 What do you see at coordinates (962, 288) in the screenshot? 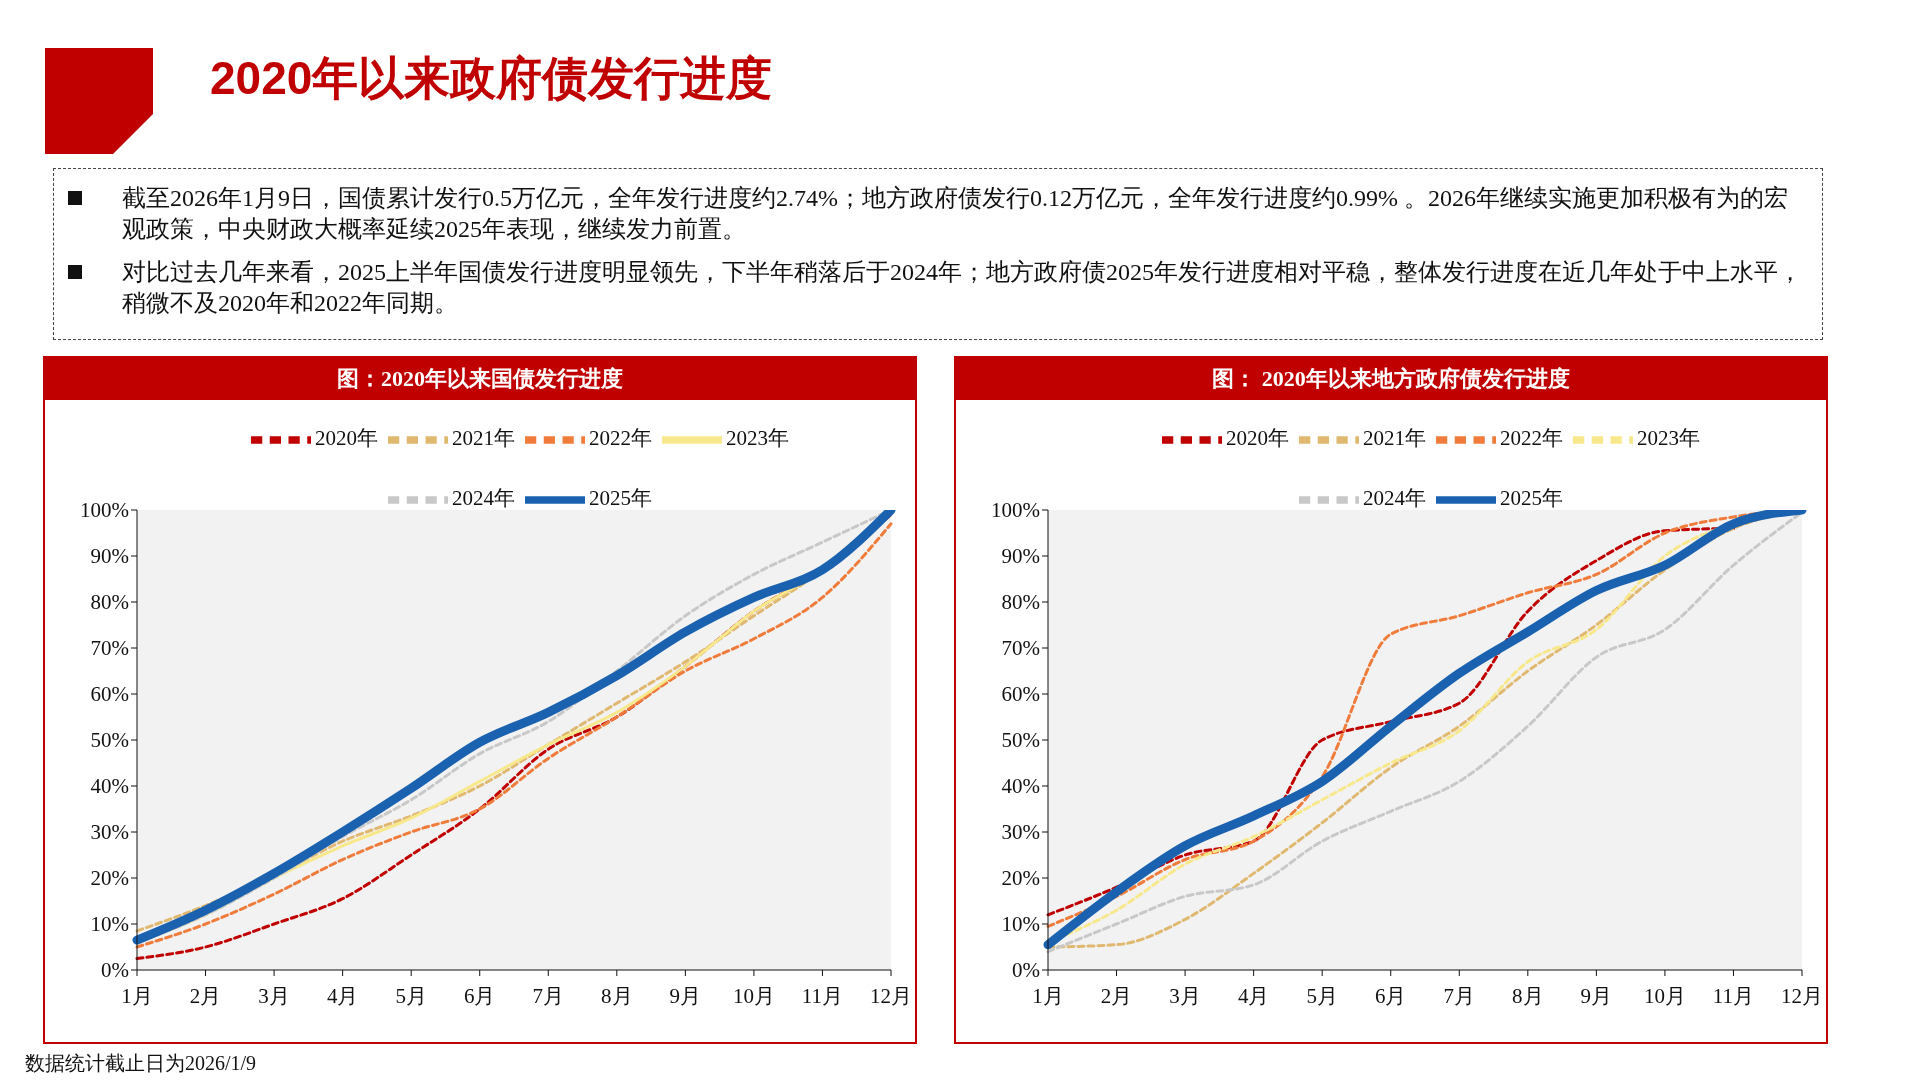
I see `text: 对比过去几年来看，2025上半年国债发行进度明显领先，下半年稍落后于2024年；地方政府债2025年发行进度相对平稳，整体发行进度在近几年处于中上水平，稍微不及2020年和2022年同期。` at bounding box center [962, 288].